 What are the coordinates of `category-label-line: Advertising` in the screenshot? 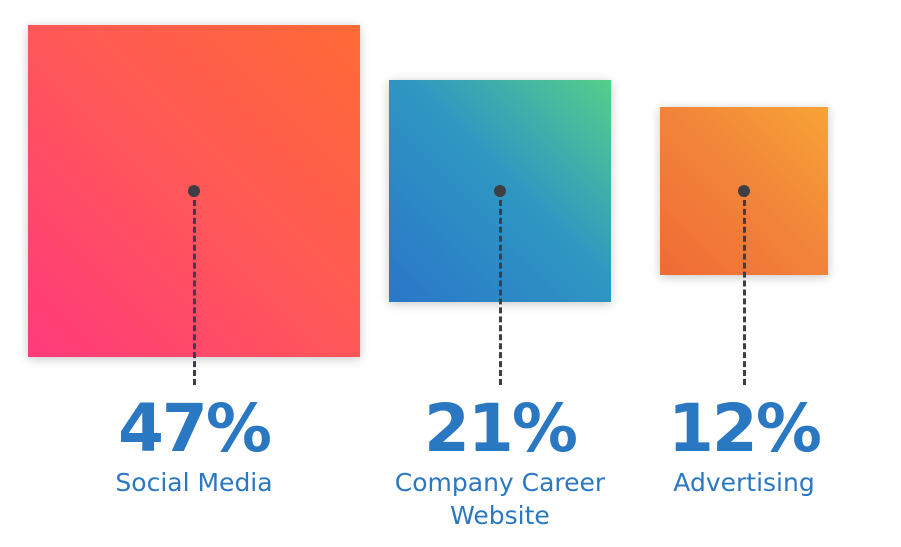 It's located at (744, 482).